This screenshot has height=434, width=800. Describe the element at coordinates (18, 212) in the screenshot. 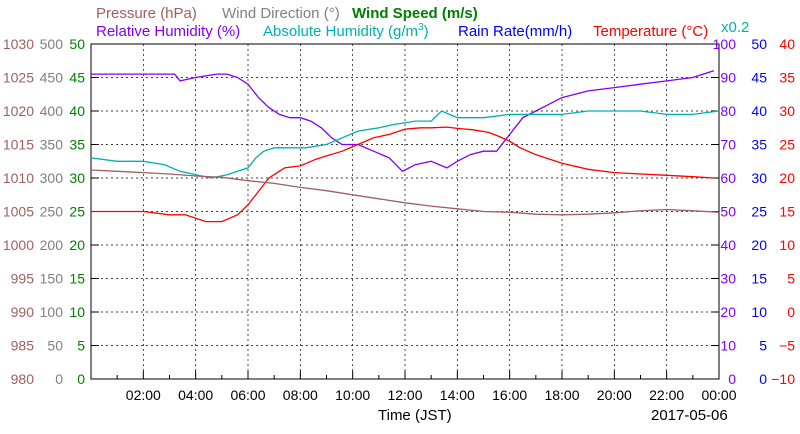

I see `y-tick-label-pressure: 1005` at that location.